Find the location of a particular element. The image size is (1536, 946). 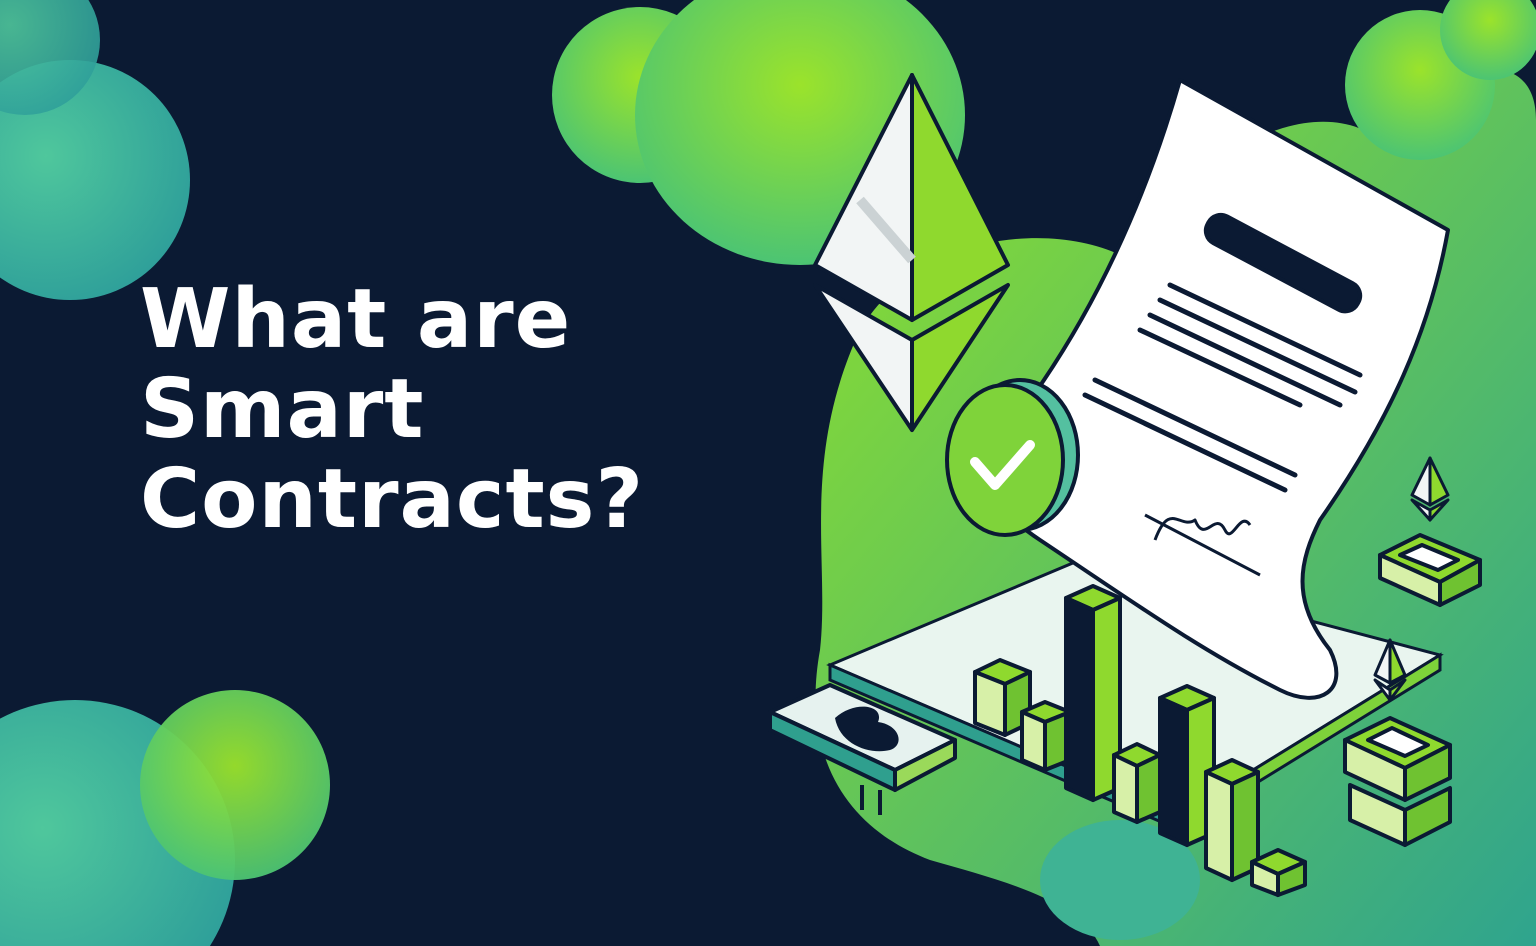

signature is located at coordinates (1202, 545).